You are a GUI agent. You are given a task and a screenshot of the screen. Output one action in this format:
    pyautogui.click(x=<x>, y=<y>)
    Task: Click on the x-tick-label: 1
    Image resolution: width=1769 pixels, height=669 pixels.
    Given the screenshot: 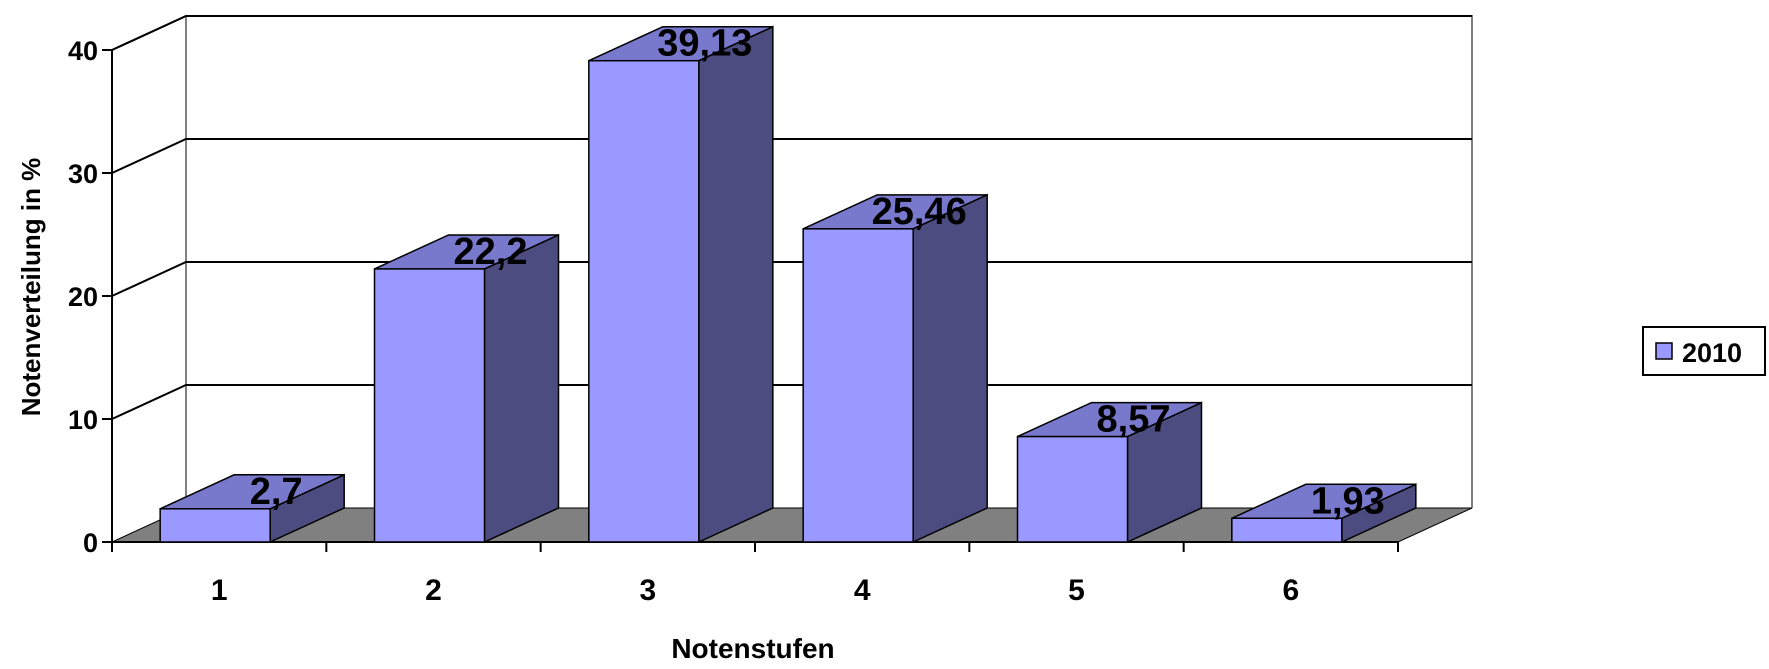 What is the action you would take?
    pyautogui.click(x=219, y=590)
    